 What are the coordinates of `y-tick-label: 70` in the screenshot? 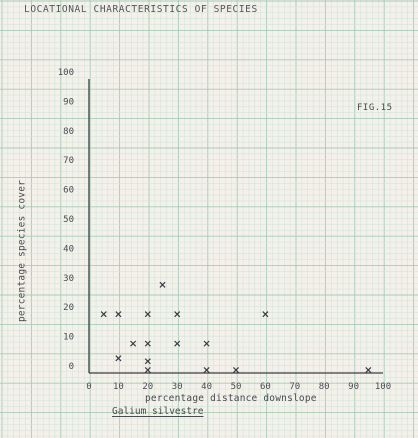 It's located at (68, 161).